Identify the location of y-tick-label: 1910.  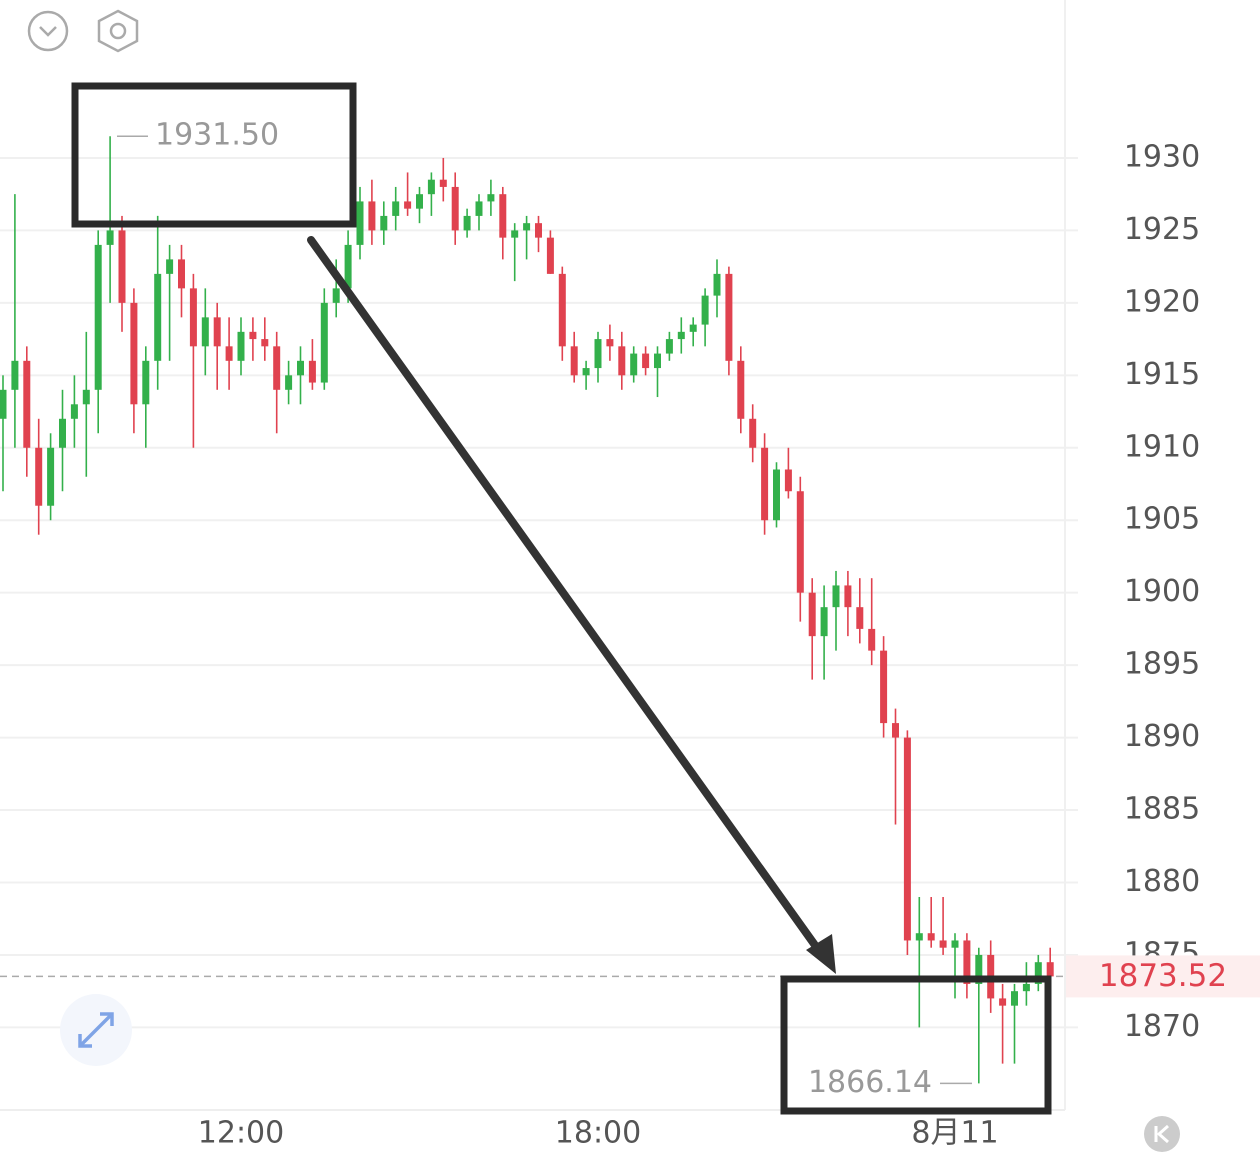
(1162, 446).